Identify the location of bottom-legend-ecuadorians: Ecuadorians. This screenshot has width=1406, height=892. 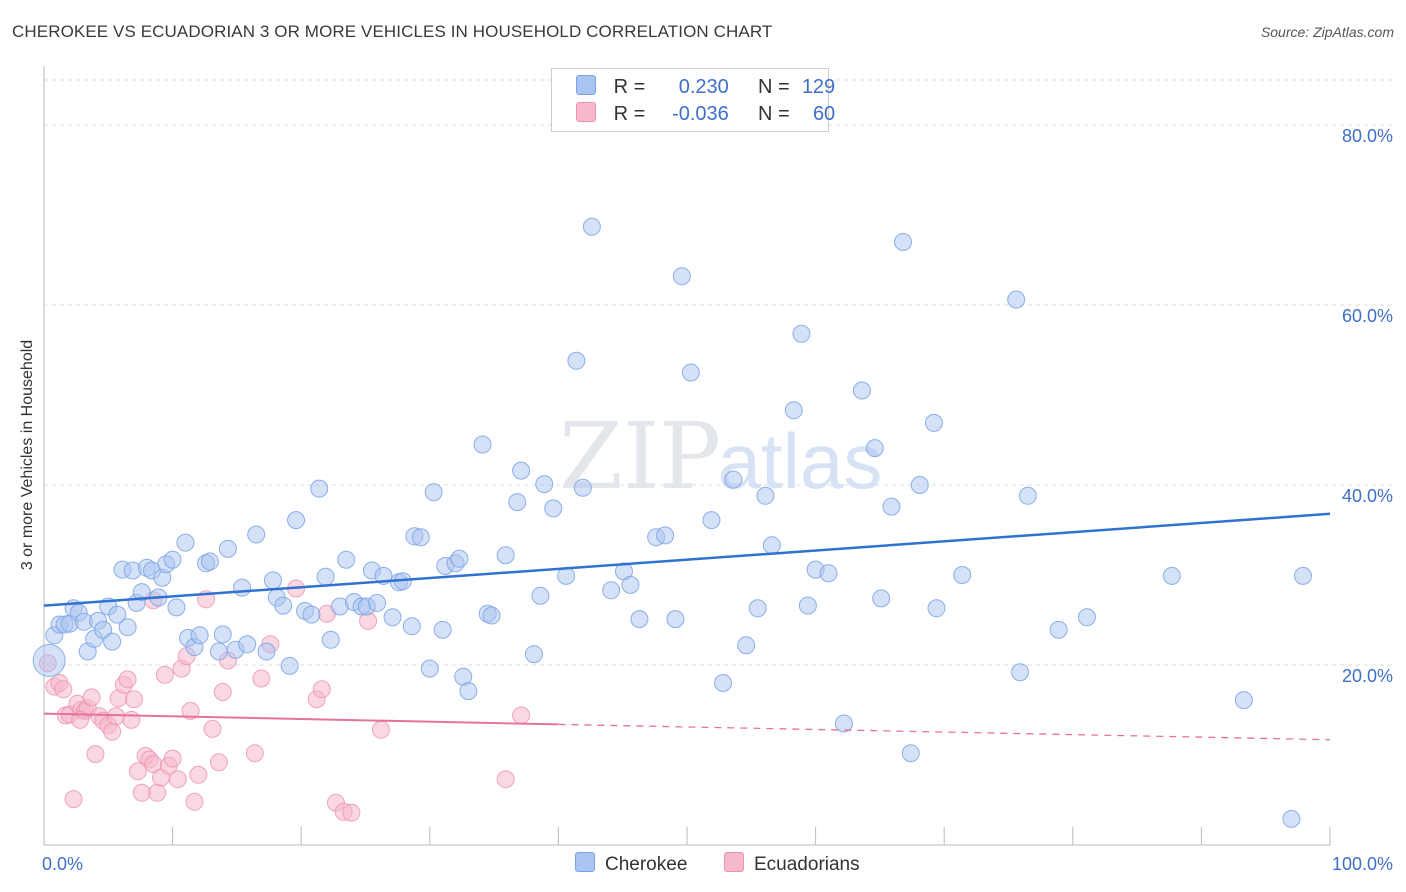
(792, 864).